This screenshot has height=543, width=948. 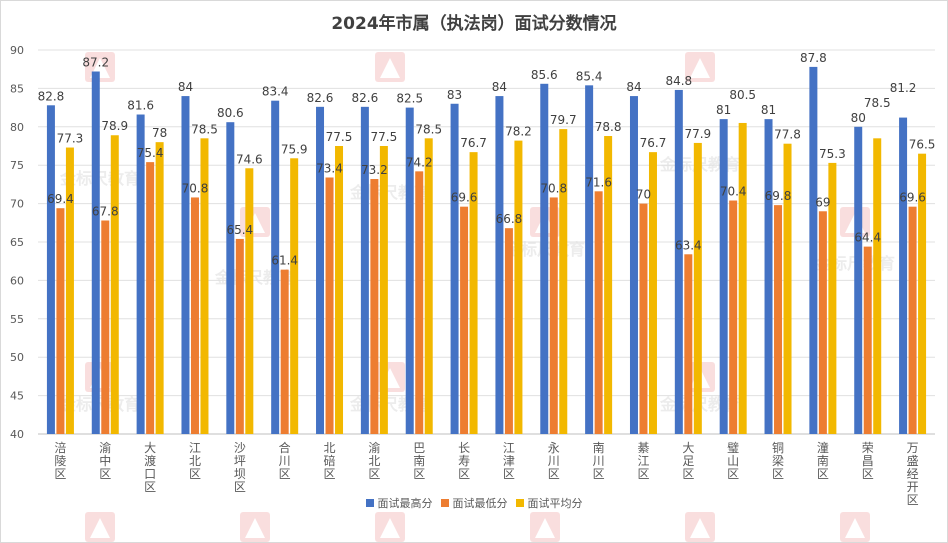 I want to click on x-tick-label: 北碚区, so click(x=330, y=461).